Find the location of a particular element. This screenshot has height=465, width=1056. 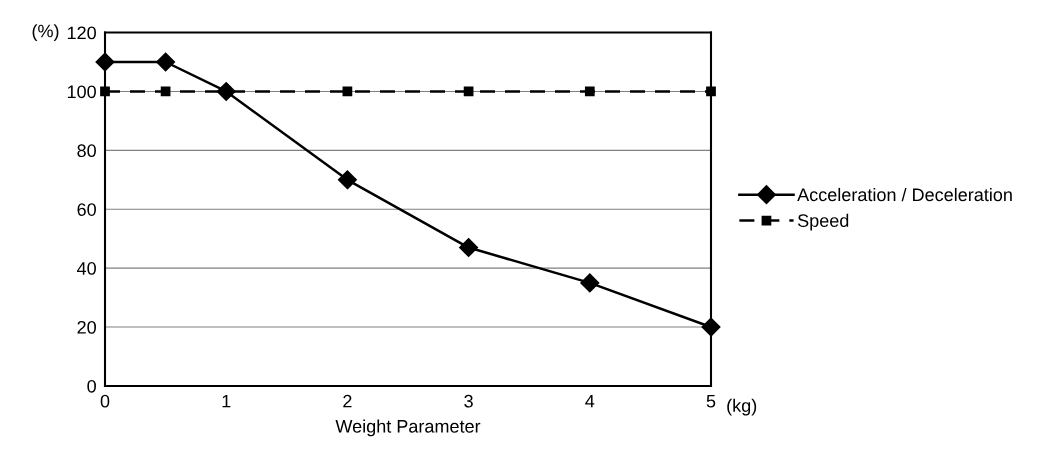

x-tick-label: 4 is located at coordinates (590, 401).